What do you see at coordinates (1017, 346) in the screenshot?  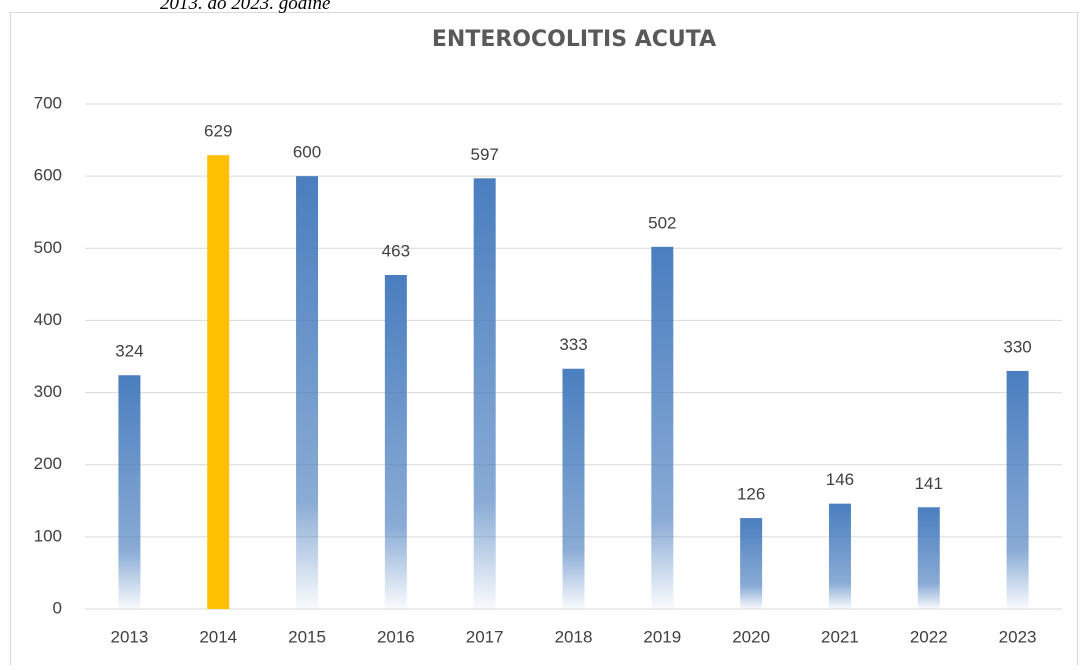 I see `data-label: 330` at bounding box center [1017, 346].